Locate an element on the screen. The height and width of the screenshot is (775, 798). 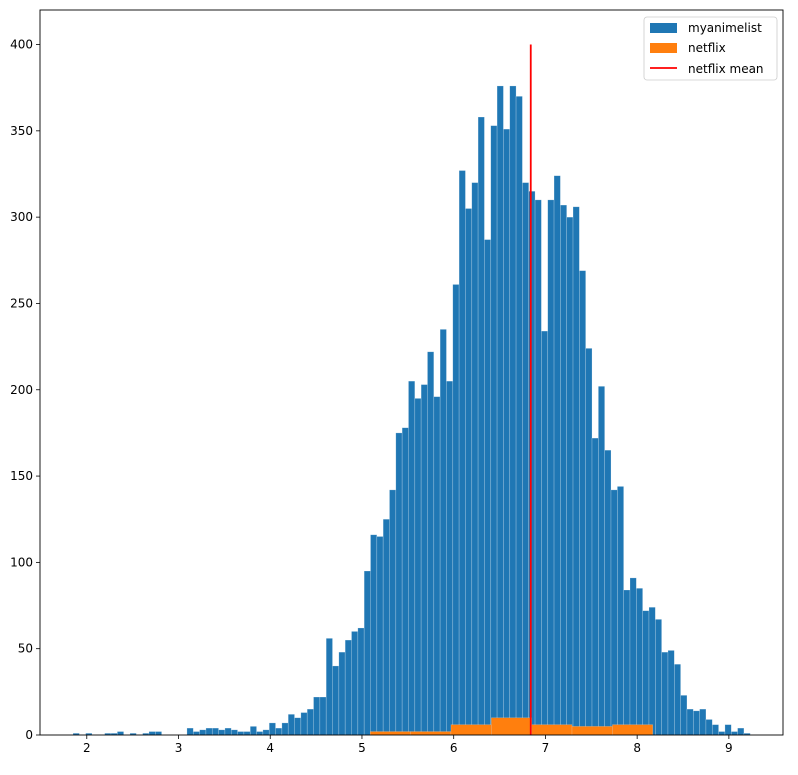
y-tick-label: 400 is located at coordinates (21, 45).